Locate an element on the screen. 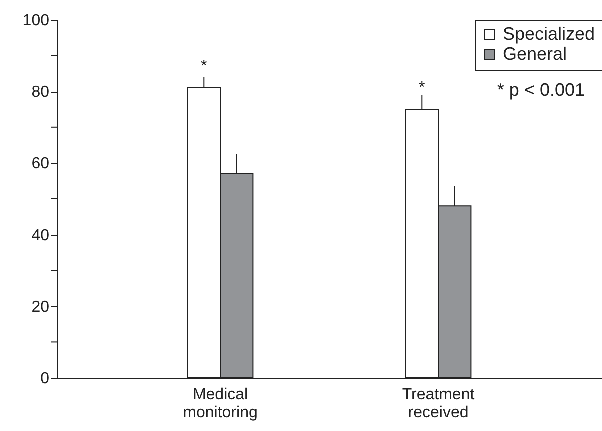 Image resolution: width=602 pixels, height=431 pixels. y-tick-label: 40 is located at coordinates (41, 235).